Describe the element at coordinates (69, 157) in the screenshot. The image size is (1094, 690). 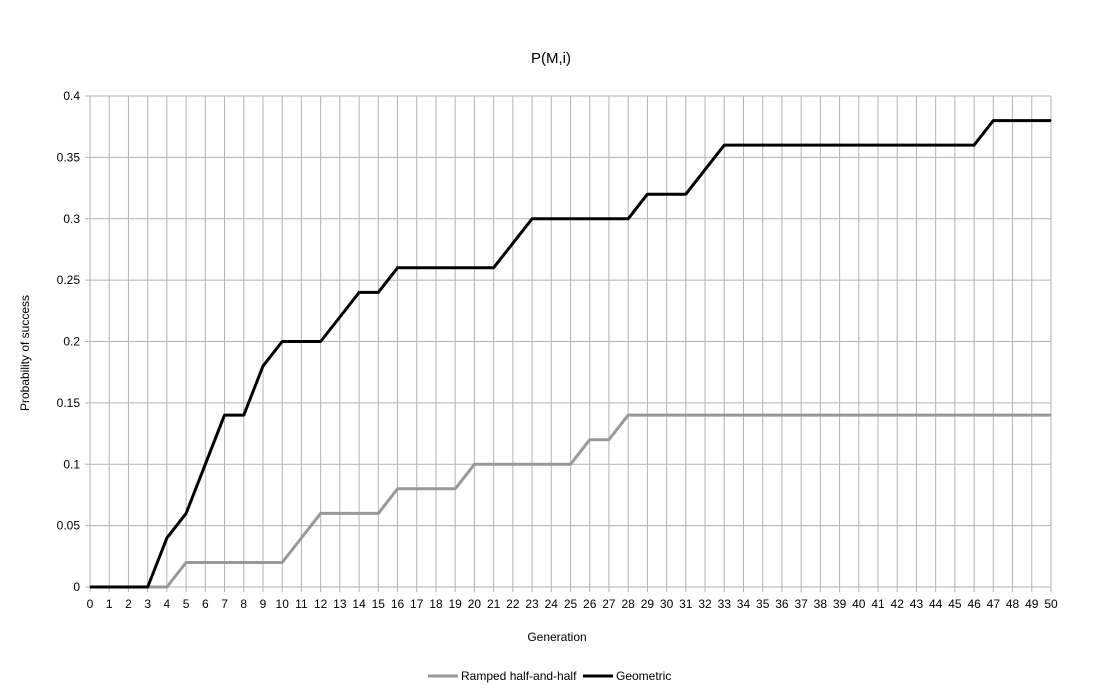
I see `y-tick-label: 0.35` at that location.